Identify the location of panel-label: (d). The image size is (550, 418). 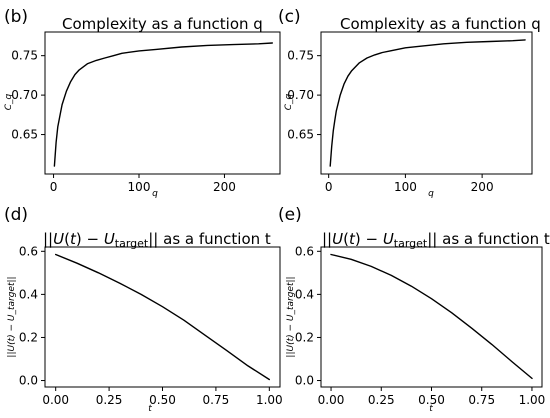
(16, 215).